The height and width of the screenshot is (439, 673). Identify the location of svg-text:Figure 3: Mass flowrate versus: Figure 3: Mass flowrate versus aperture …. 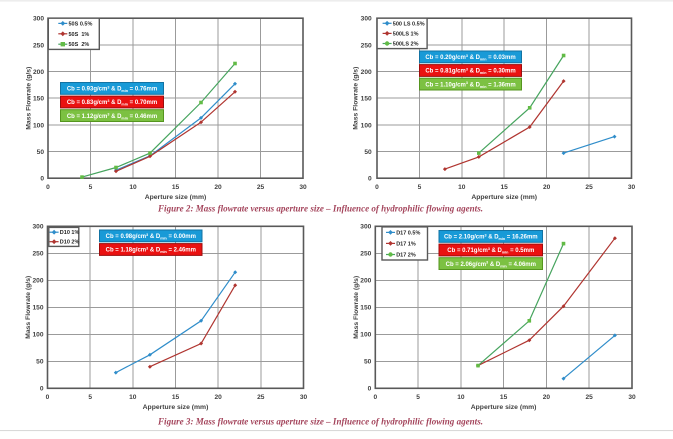
(320, 421).